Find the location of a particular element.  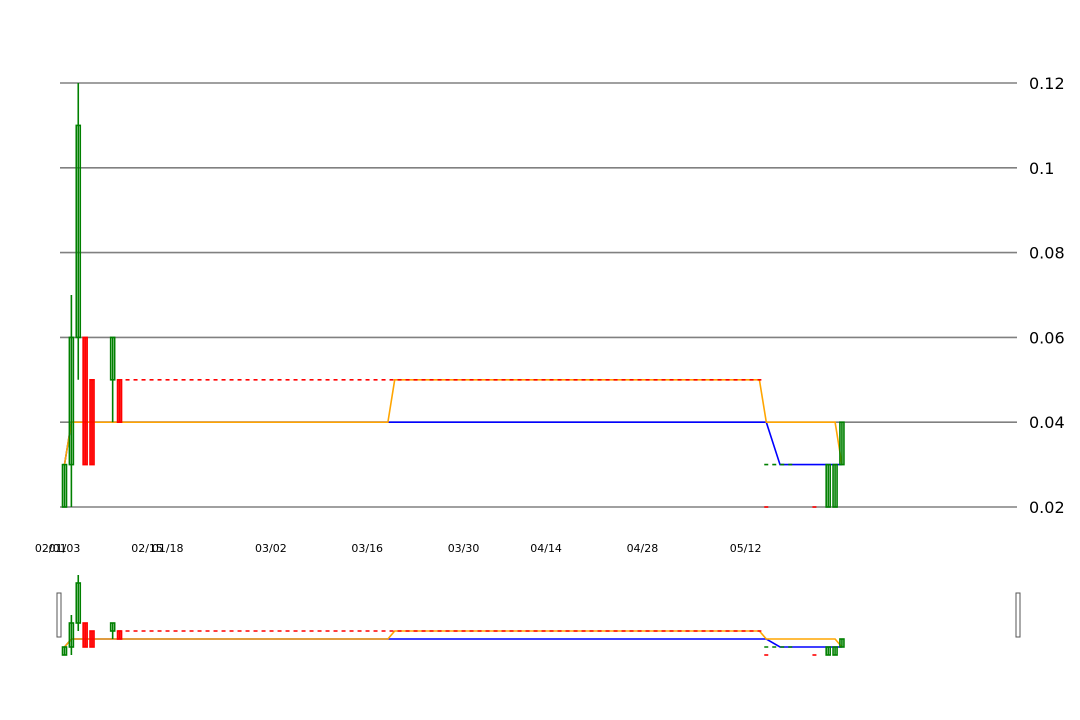

navigator-candles is located at coordinates (453, 615).